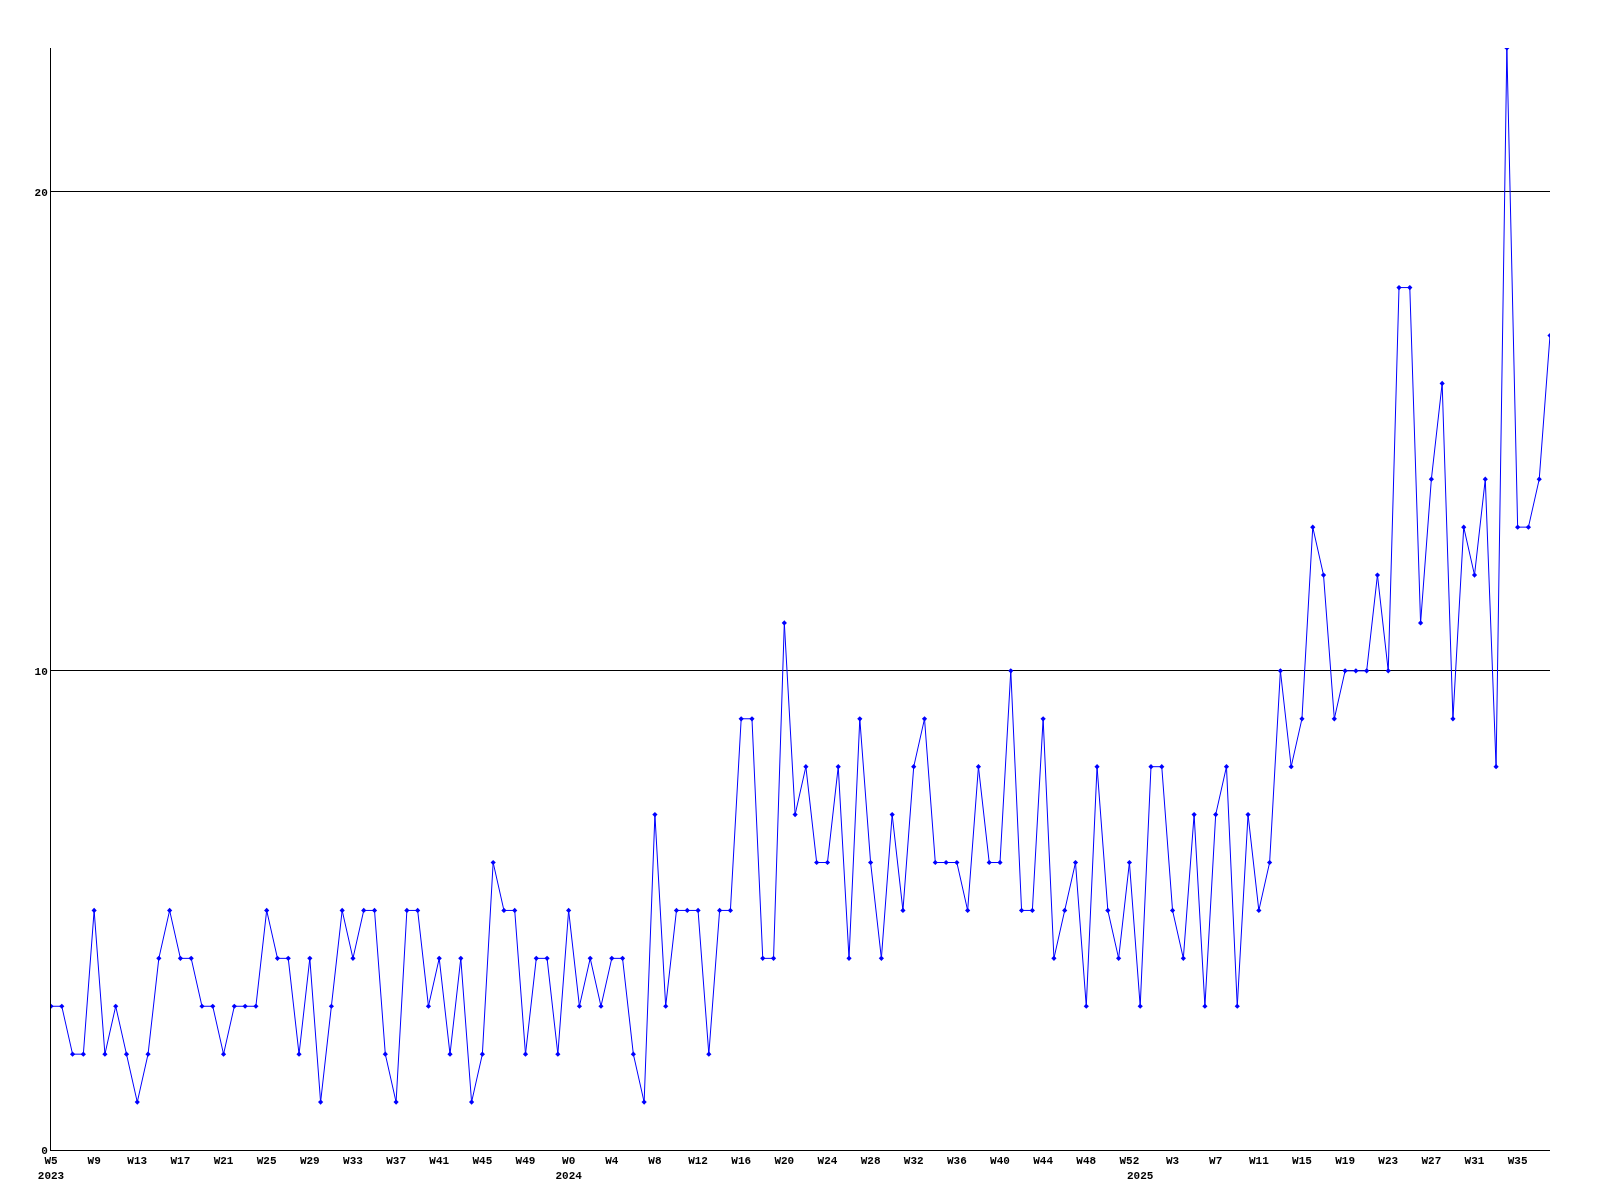  What do you see at coordinates (1259, 1161) in the screenshot?
I see `x-tick-label: W11` at bounding box center [1259, 1161].